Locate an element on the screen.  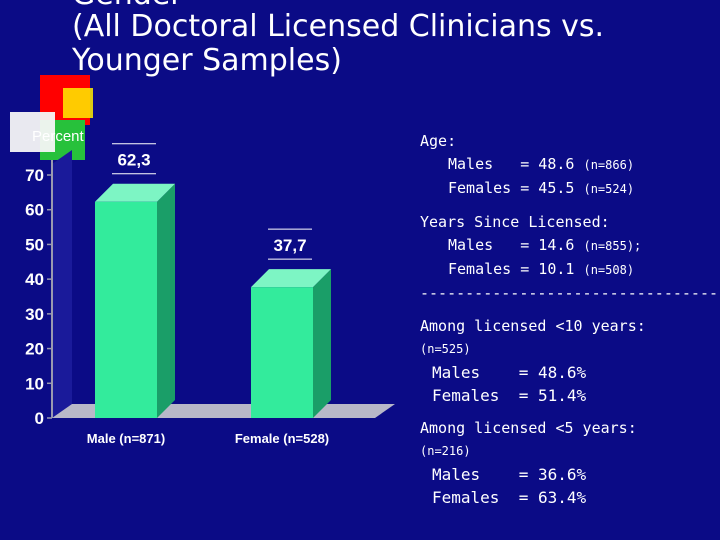
years-males-label: Males is located at coordinates (471, 245).